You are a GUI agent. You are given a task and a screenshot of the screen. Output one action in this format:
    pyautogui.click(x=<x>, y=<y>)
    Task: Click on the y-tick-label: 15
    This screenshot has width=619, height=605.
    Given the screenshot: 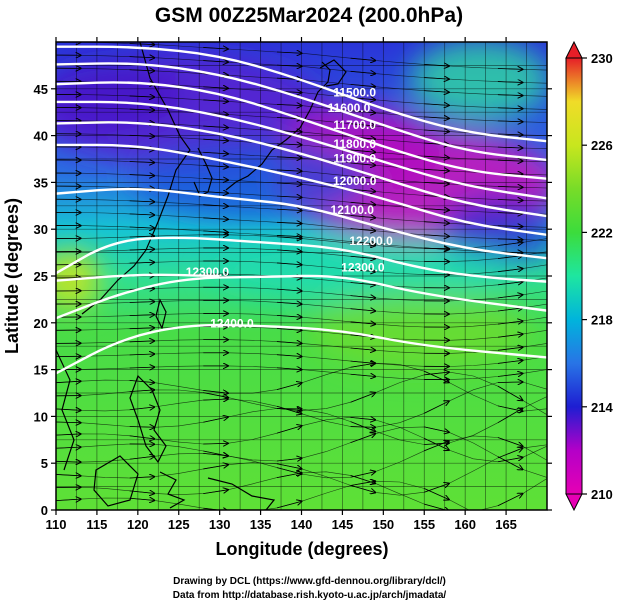 What is the action you would take?
    pyautogui.click(x=41, y=370)
    